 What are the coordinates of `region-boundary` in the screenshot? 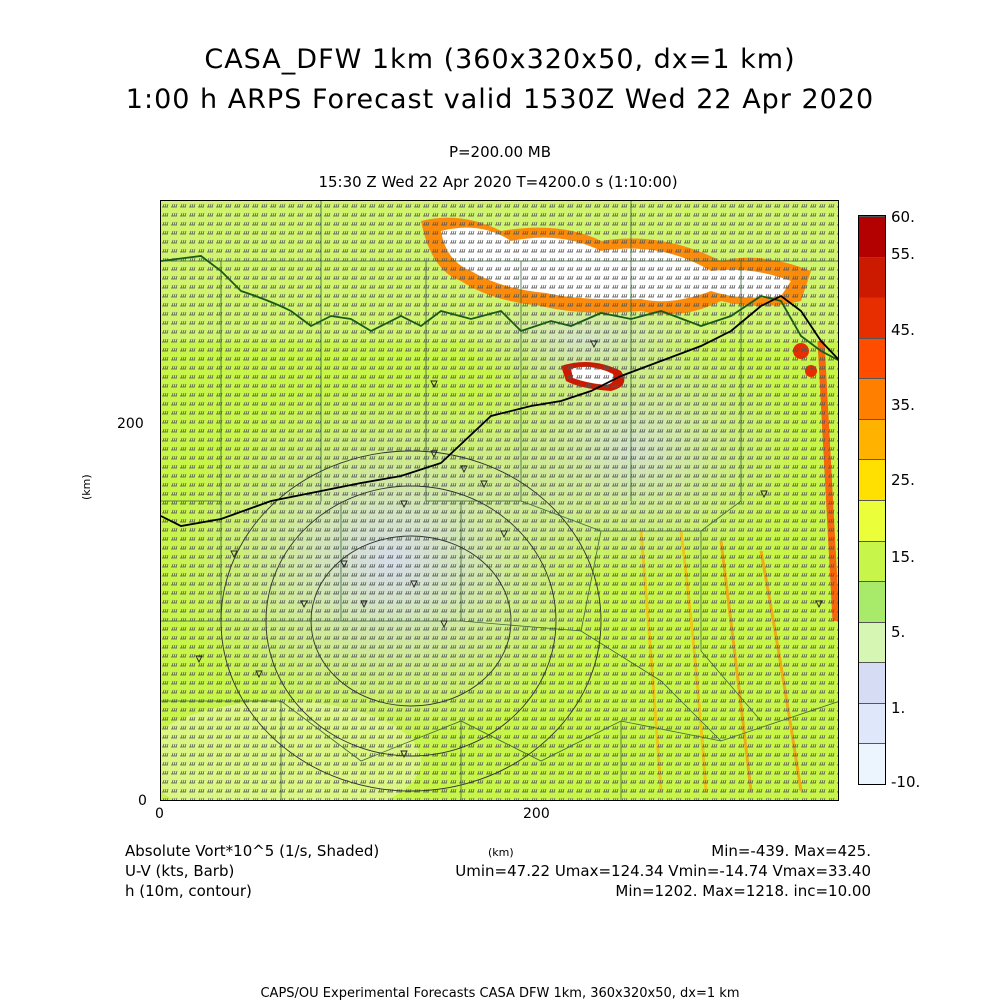 It's located at (499, 308).